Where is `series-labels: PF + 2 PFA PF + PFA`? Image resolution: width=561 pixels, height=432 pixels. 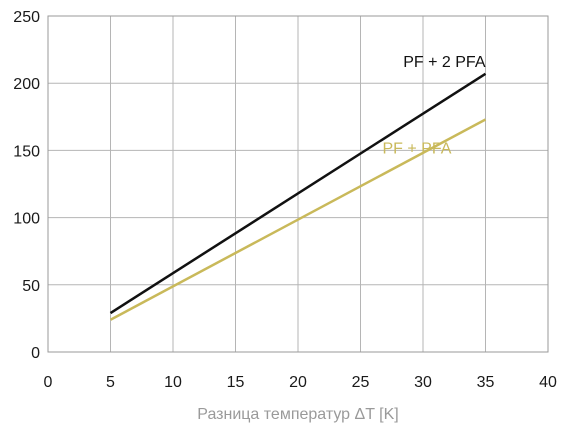
series-labels: PF + 2 PFA PF + PFA is located at coordinates (434, 106).